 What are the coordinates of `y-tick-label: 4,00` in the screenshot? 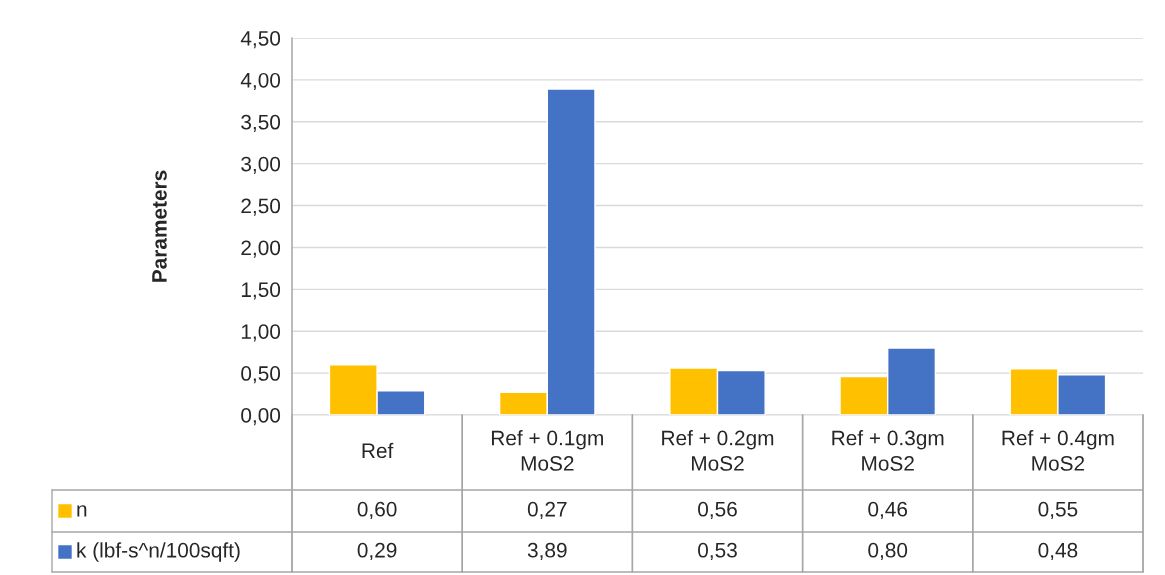 It's located at (260, 81).